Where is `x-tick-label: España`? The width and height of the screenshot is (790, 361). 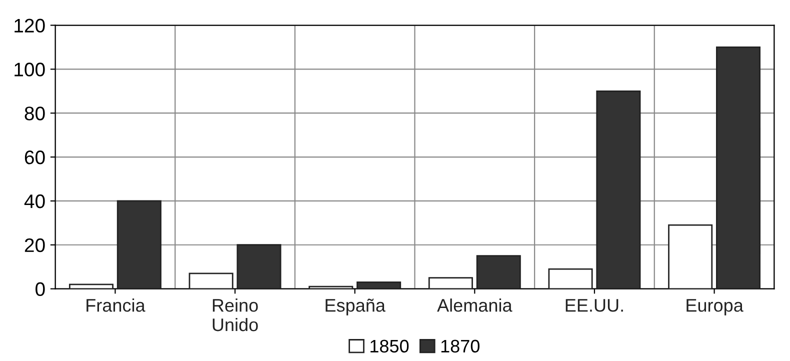 x-tick-label: España is located at coordinates (356, 307).